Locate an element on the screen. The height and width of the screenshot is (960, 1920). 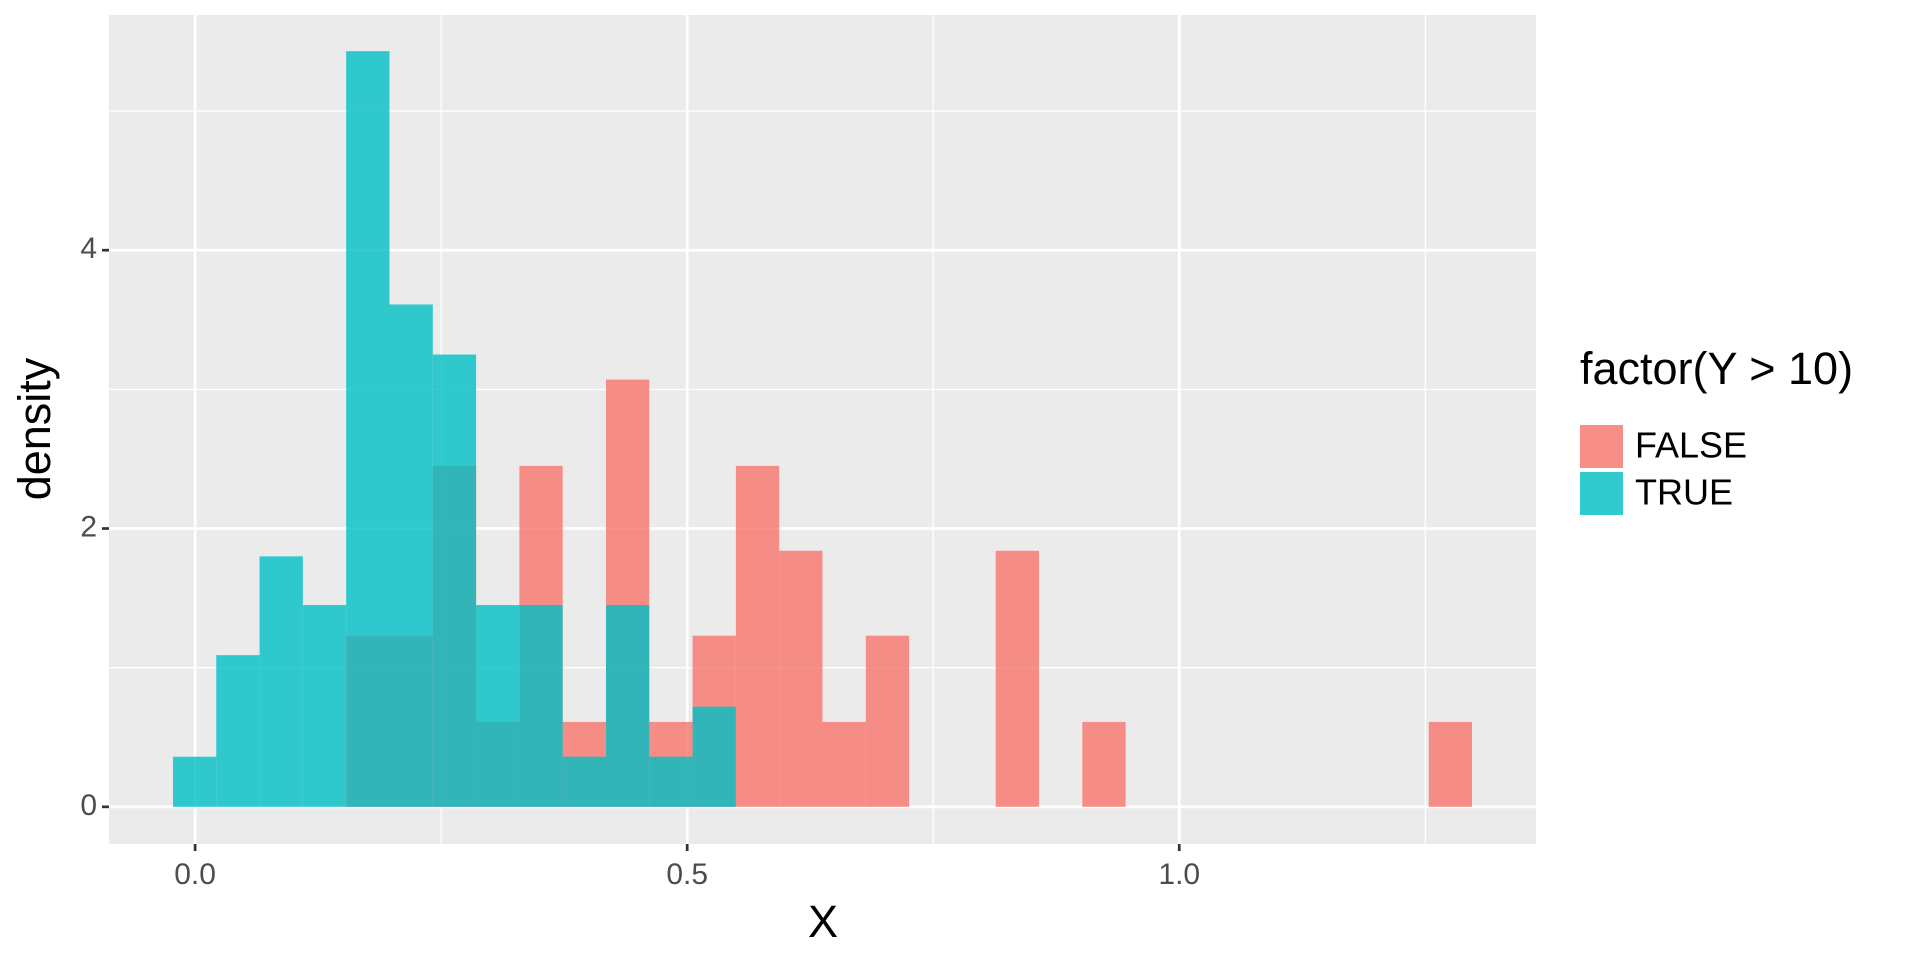
y-axis-title: density is located at coordinates (34, 428).